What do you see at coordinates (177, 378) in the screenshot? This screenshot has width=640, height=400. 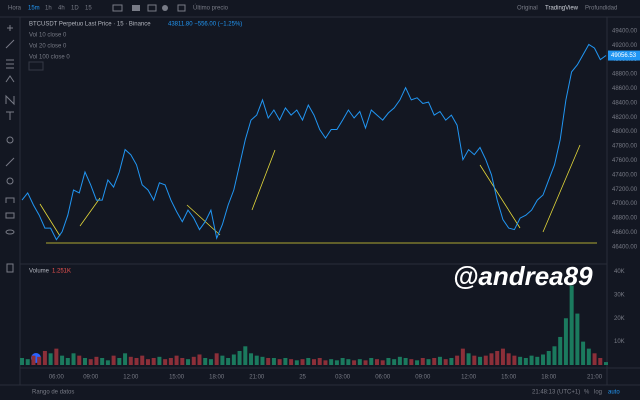 I see `x-tick-label: 15:00` at bounding box center [177, 378].